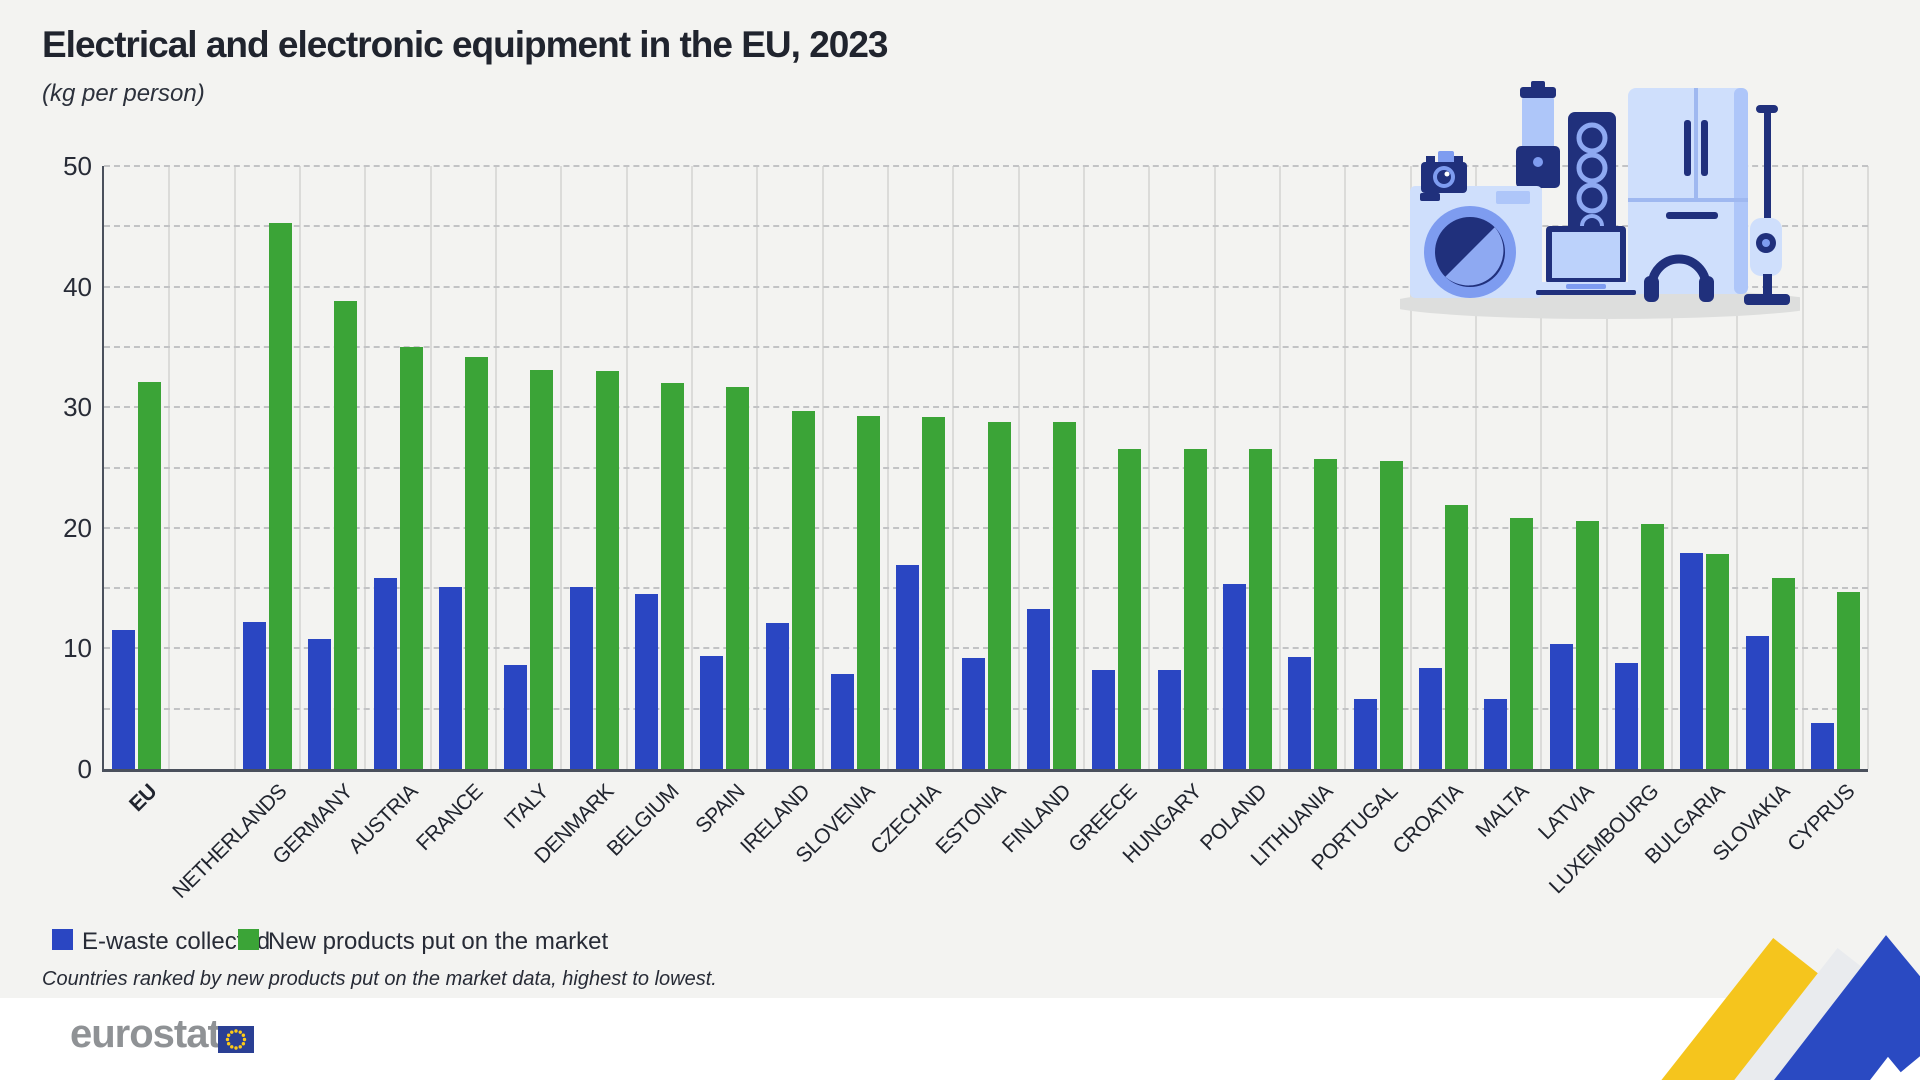 The width and height of the screenshot is (1920, 1080). I want to click on new-products-bar-slovakia, so click(1783, 673).